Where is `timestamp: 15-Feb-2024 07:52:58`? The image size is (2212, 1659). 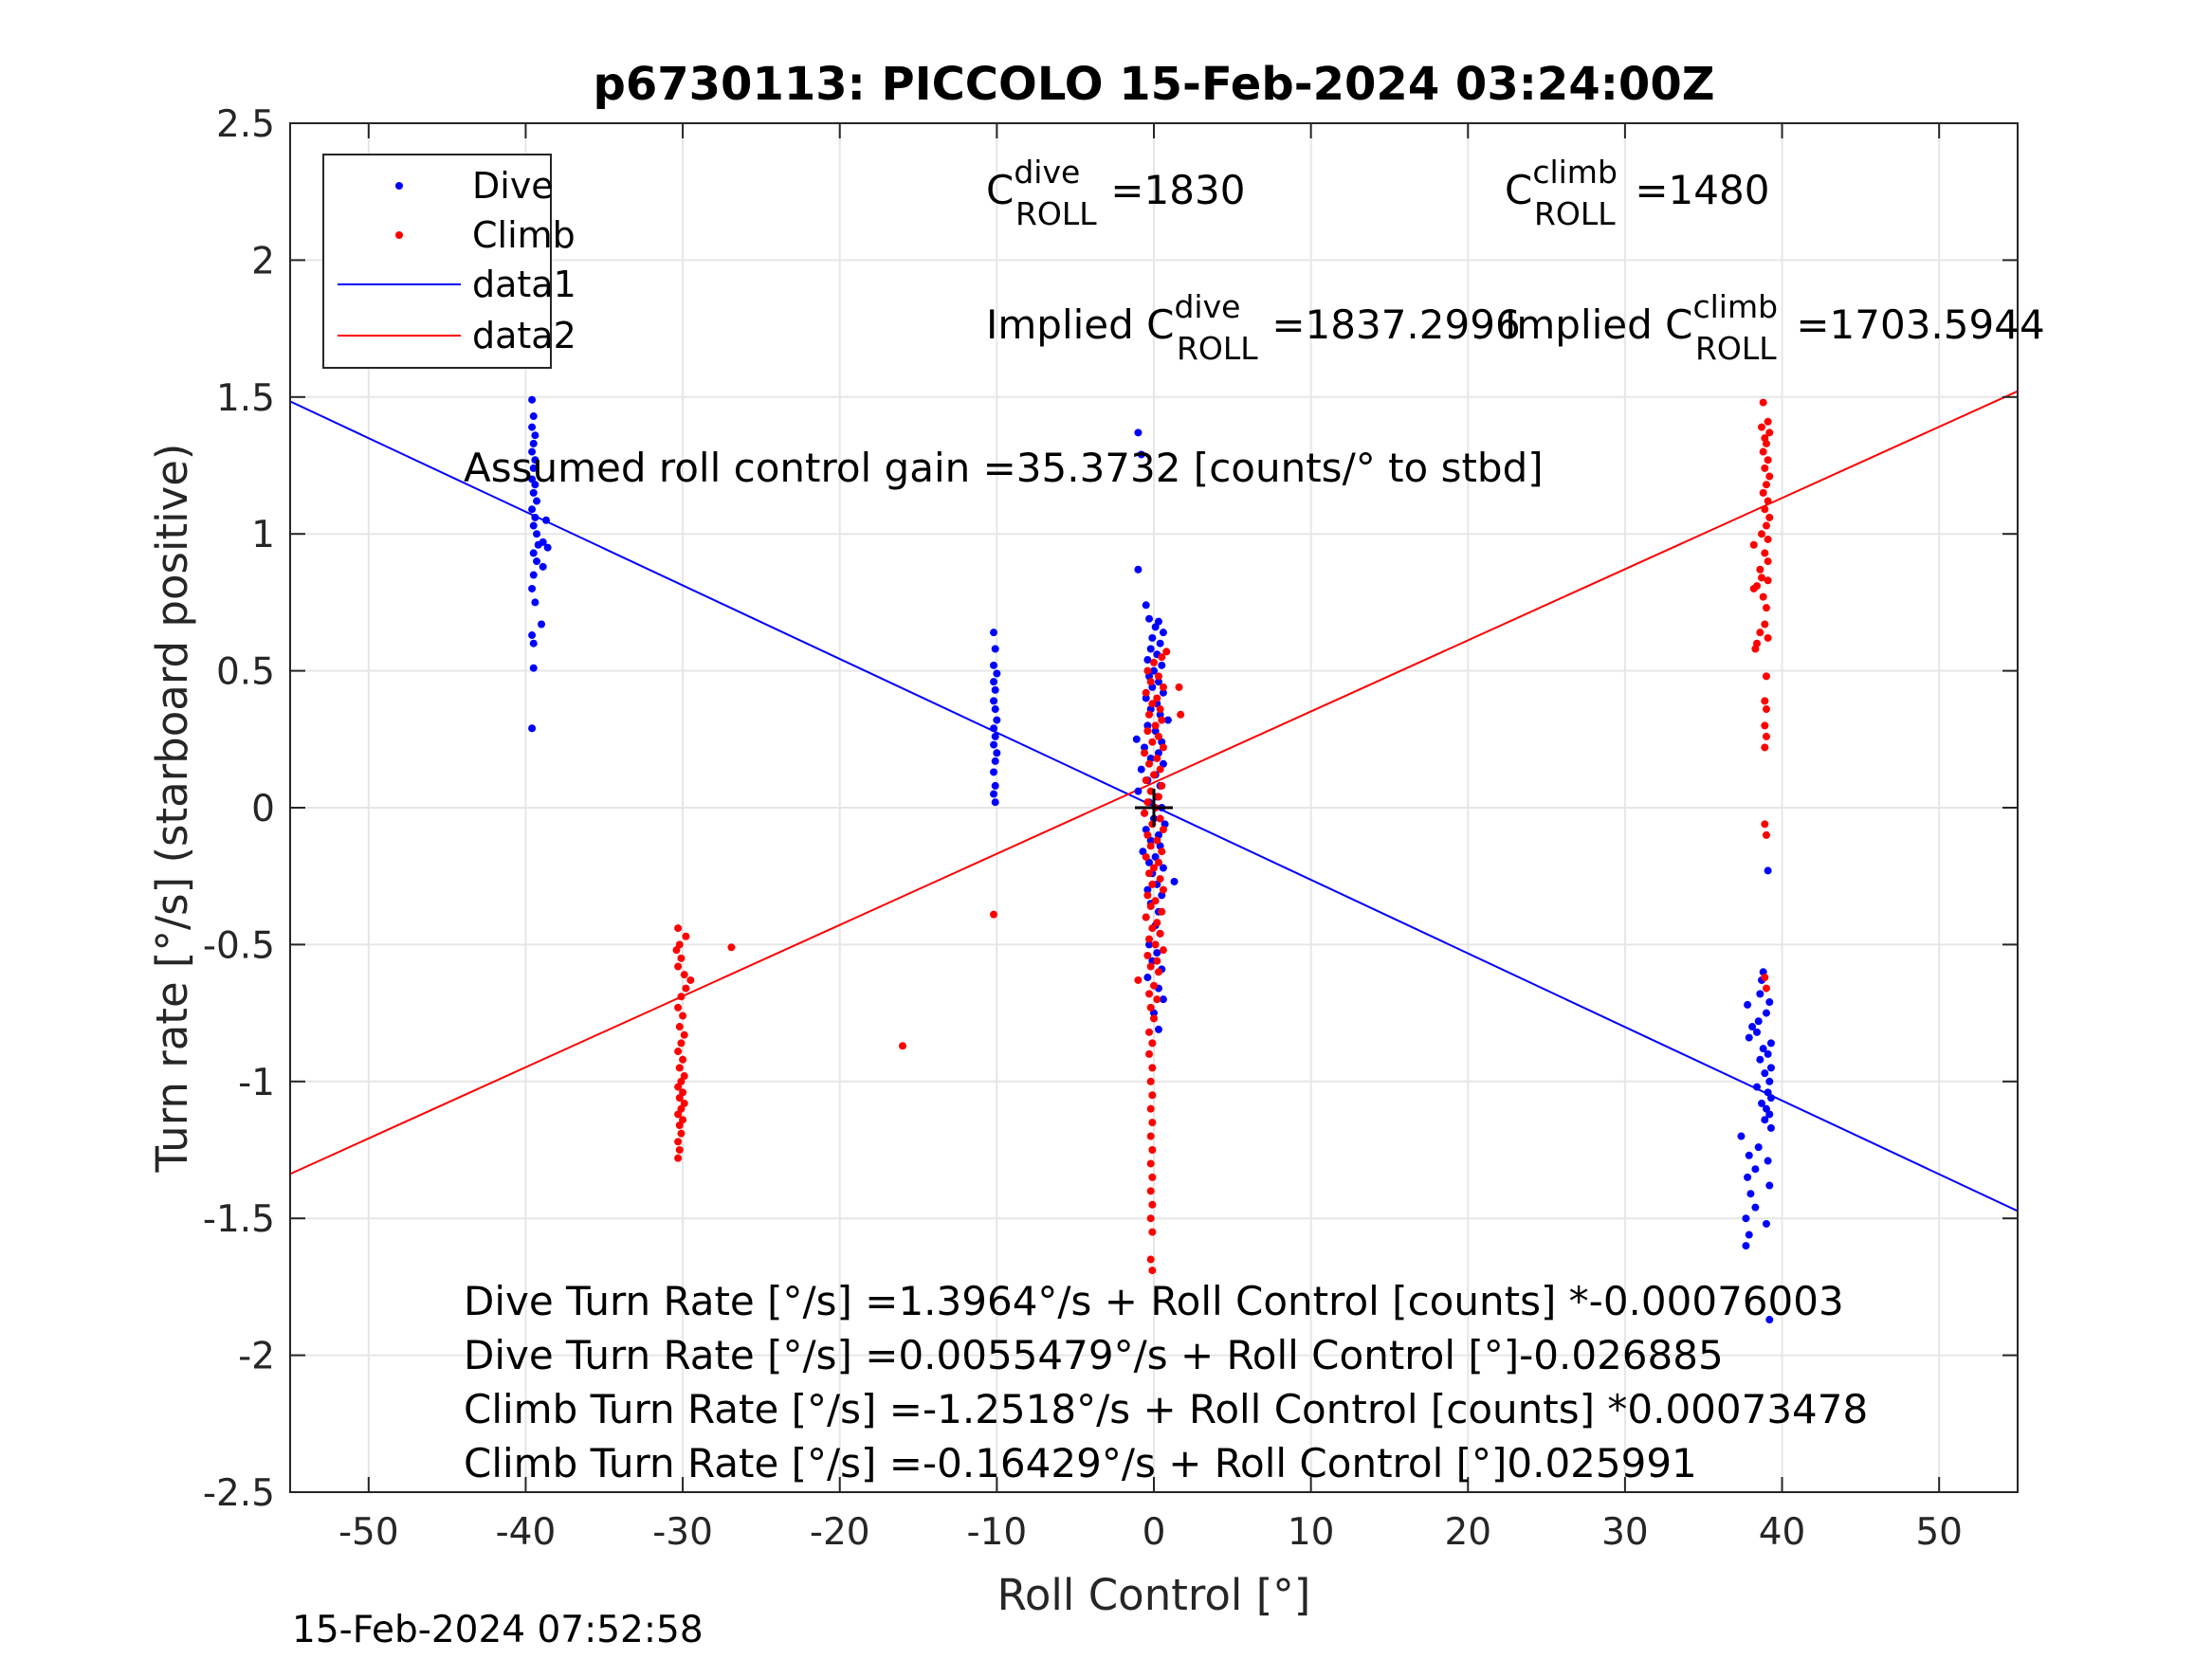
timestamp: 15-Feb-2024 07:52:58 is located at coordinates (498, 1630).